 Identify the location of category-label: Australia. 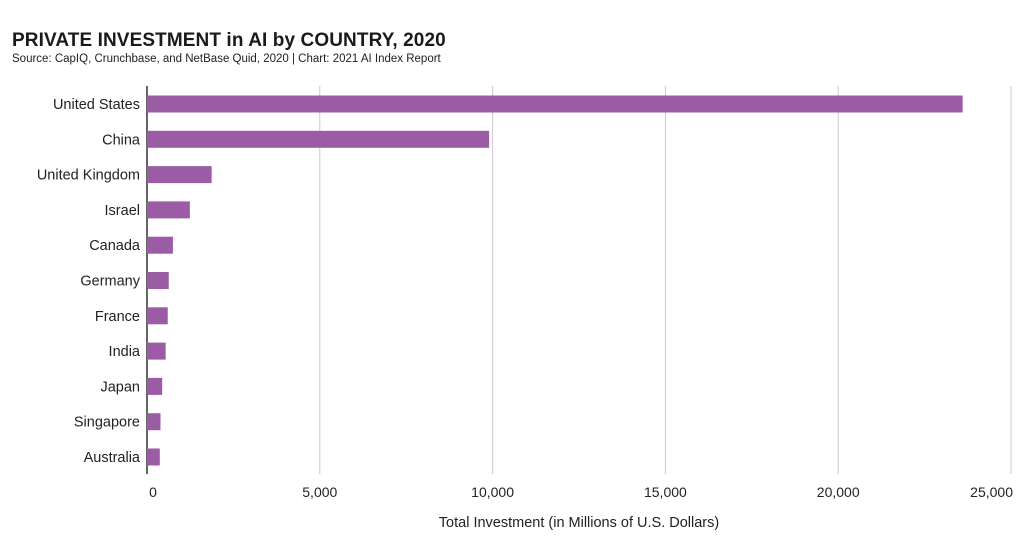
(112, 458).